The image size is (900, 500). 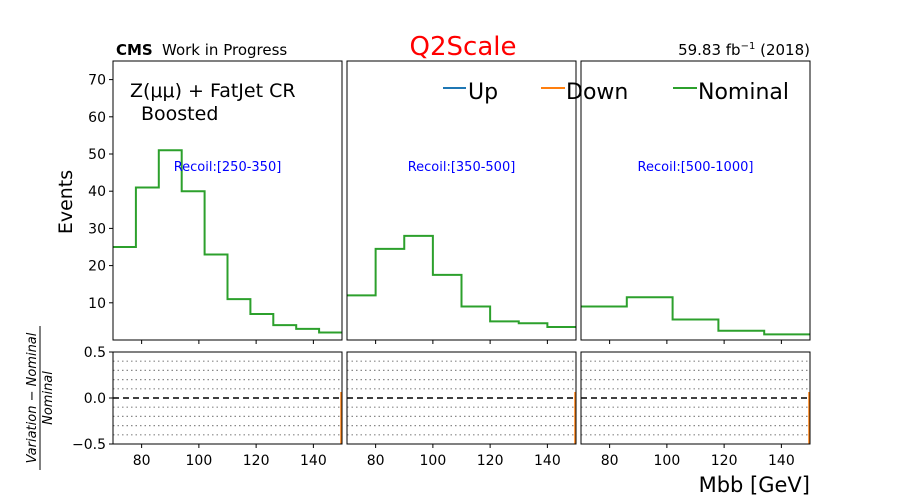 What do you see at coordinates (97, 192) in the screenshot?
I see `y-tick-label-top: 40` at bounding box center [97, 192].